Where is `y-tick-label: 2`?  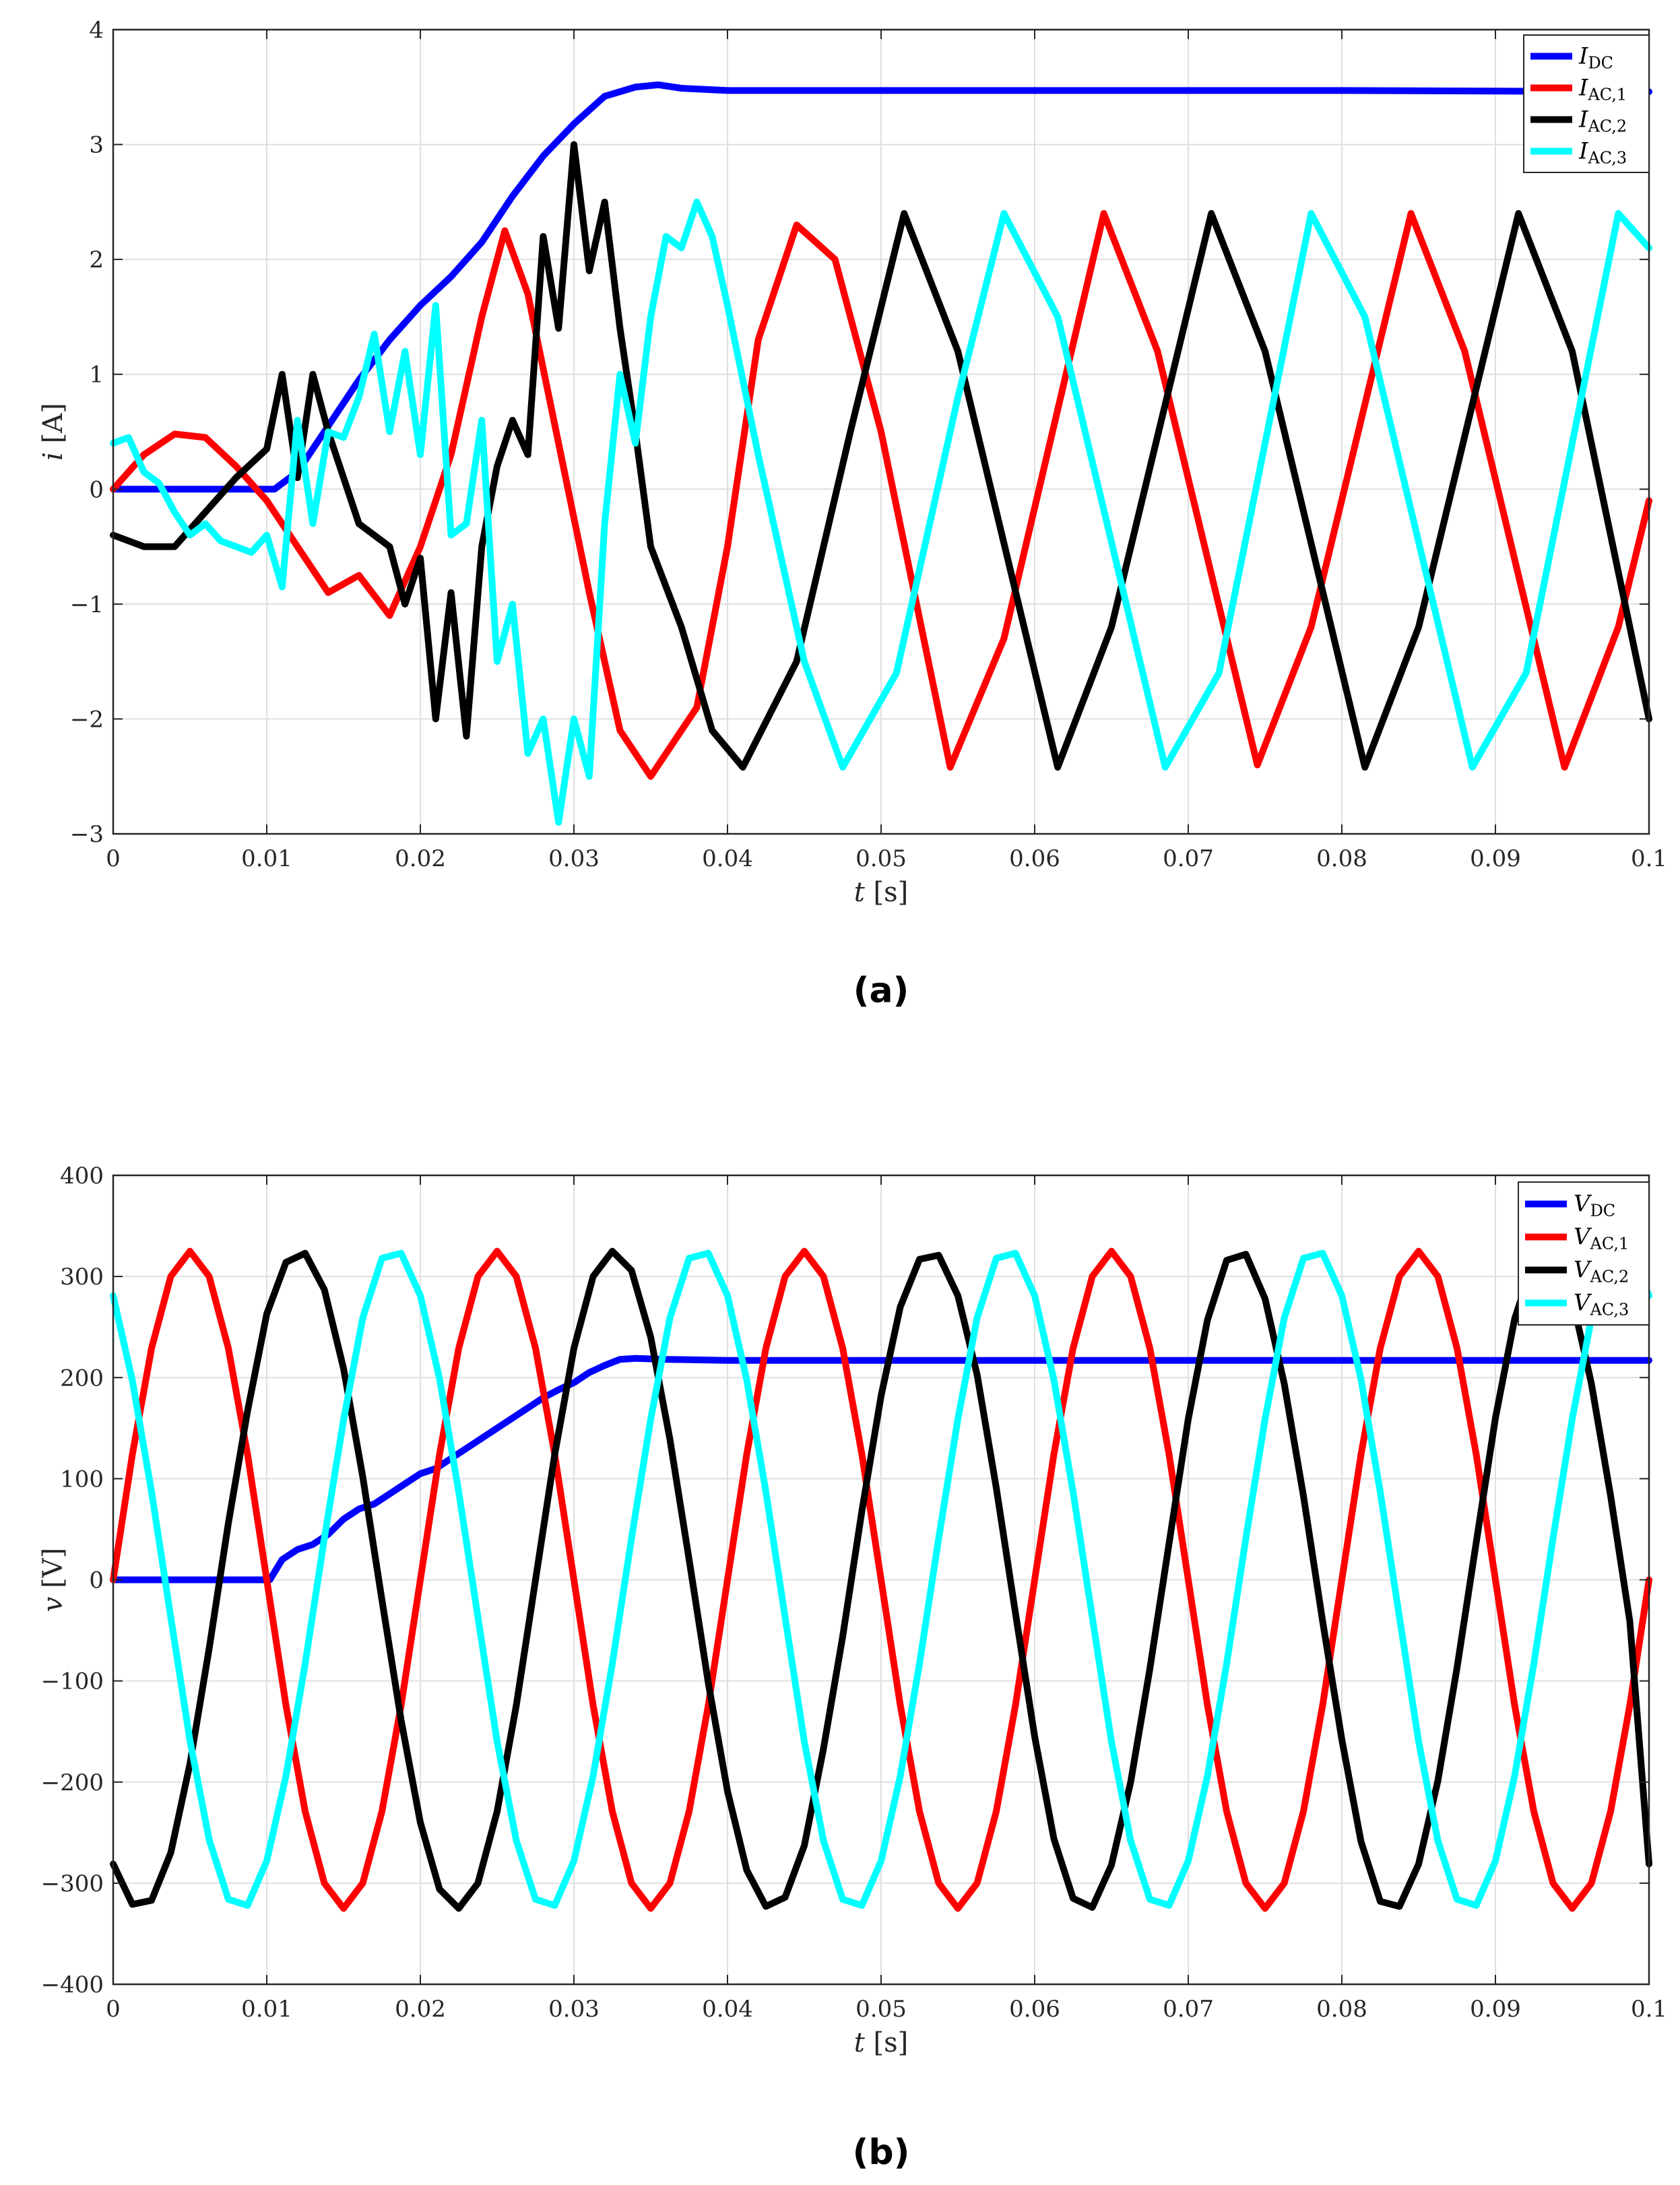 y-tick-label: 2 is located at coordinates (97, 260).